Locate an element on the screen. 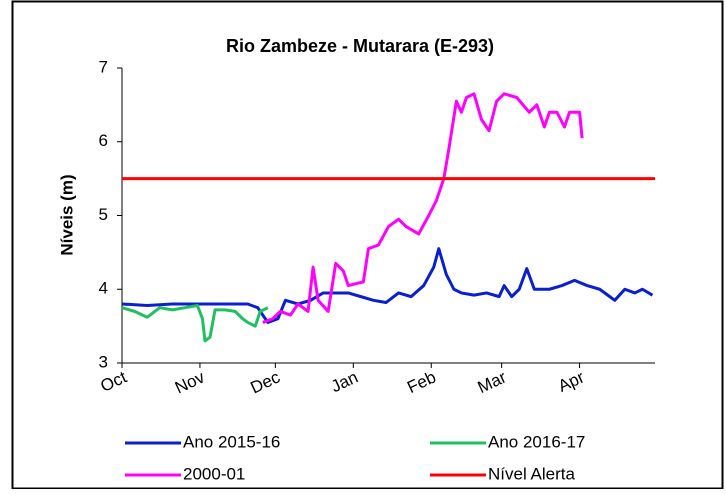 The height and width of the screenshot is (494, 726). y-tick-label: 5 is located at coordinates (103, 214).